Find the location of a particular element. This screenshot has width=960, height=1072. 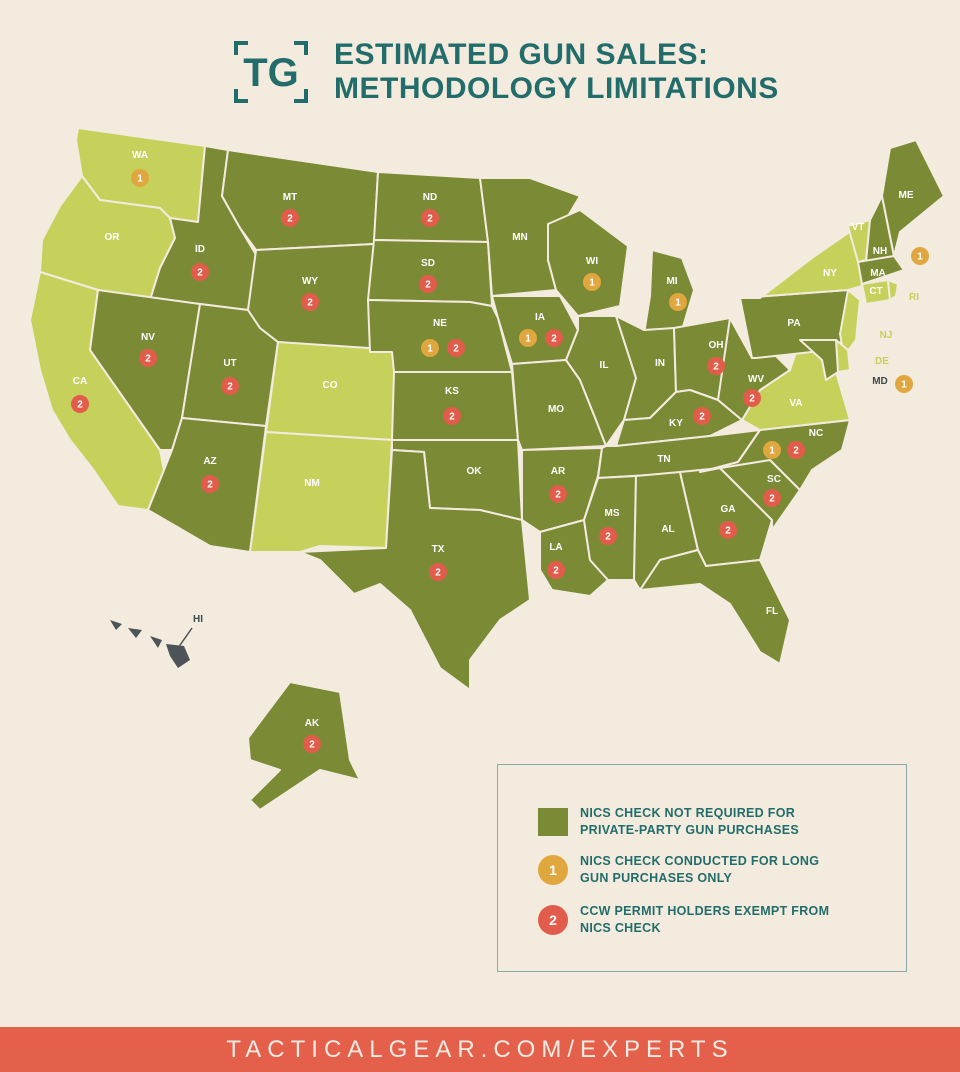

badge-2-sc: 2 is located at coordinates (772, 498).